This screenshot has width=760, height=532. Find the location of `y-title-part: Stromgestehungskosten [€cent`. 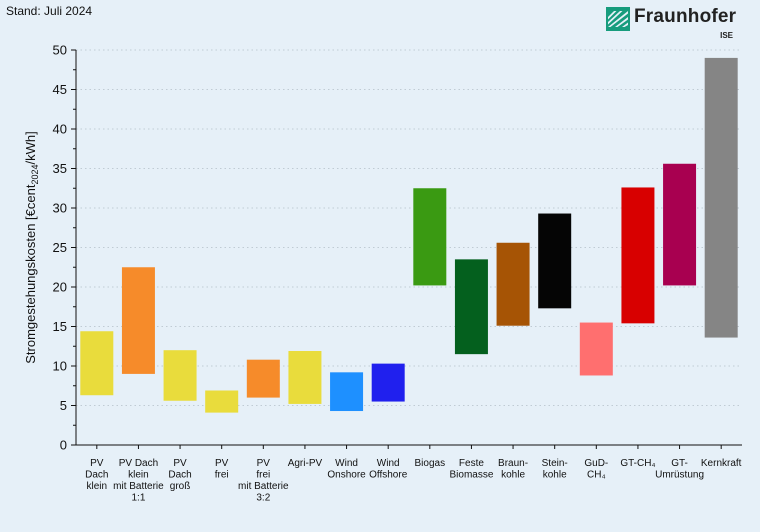

y-title-part: Stromgestehungskosten [€cent is located at coordinates (30, 274).